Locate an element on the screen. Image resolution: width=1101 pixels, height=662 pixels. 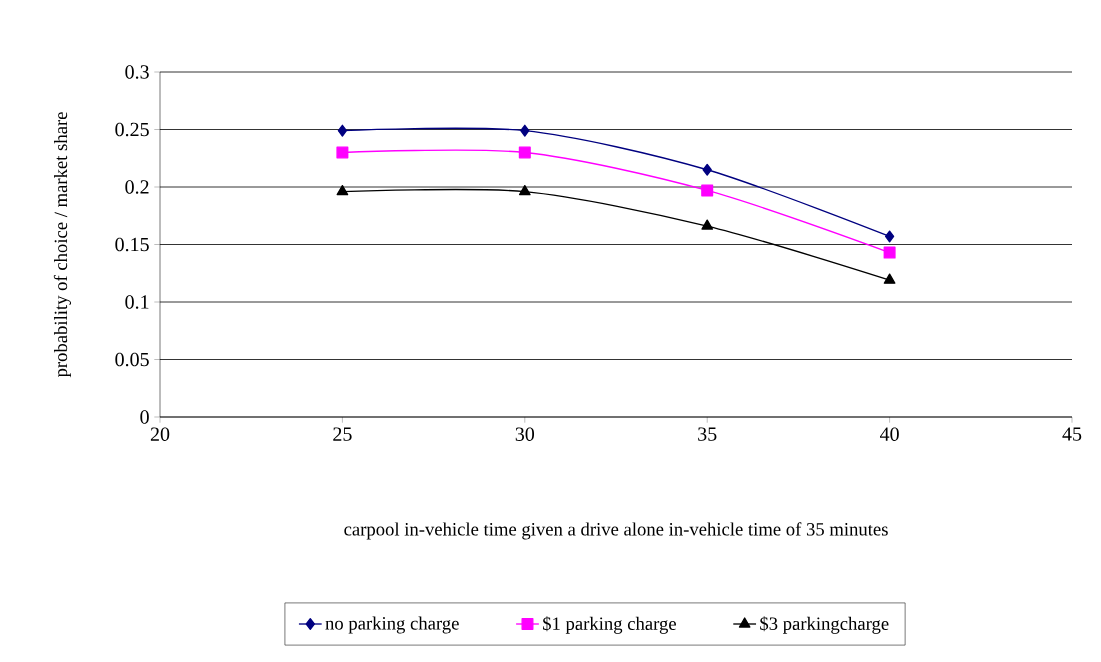
y-tick-label: 0.3 is located at coordinates (137, 72).